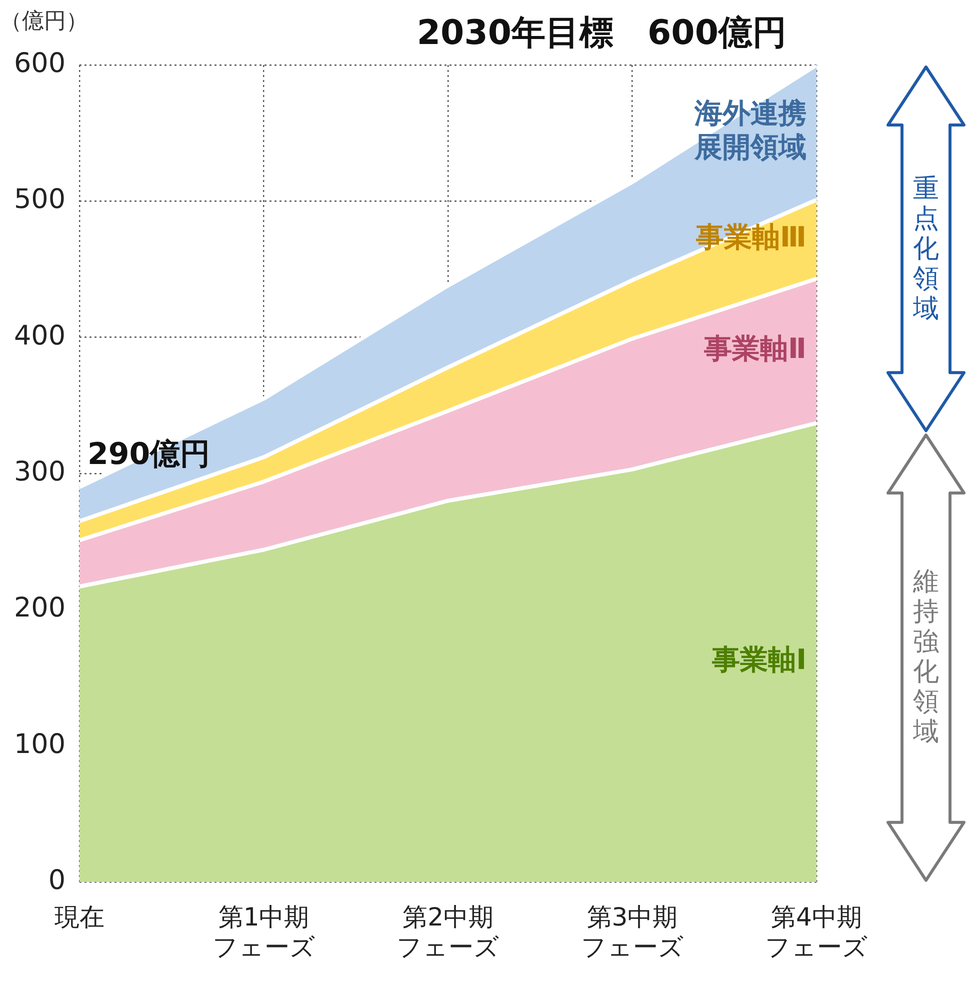 This screenshot has width=969, height=986. Describe the element at coordinates (758, 659) in the screenshot. I see `series-label: 事業軸Ⅰ` at that location.